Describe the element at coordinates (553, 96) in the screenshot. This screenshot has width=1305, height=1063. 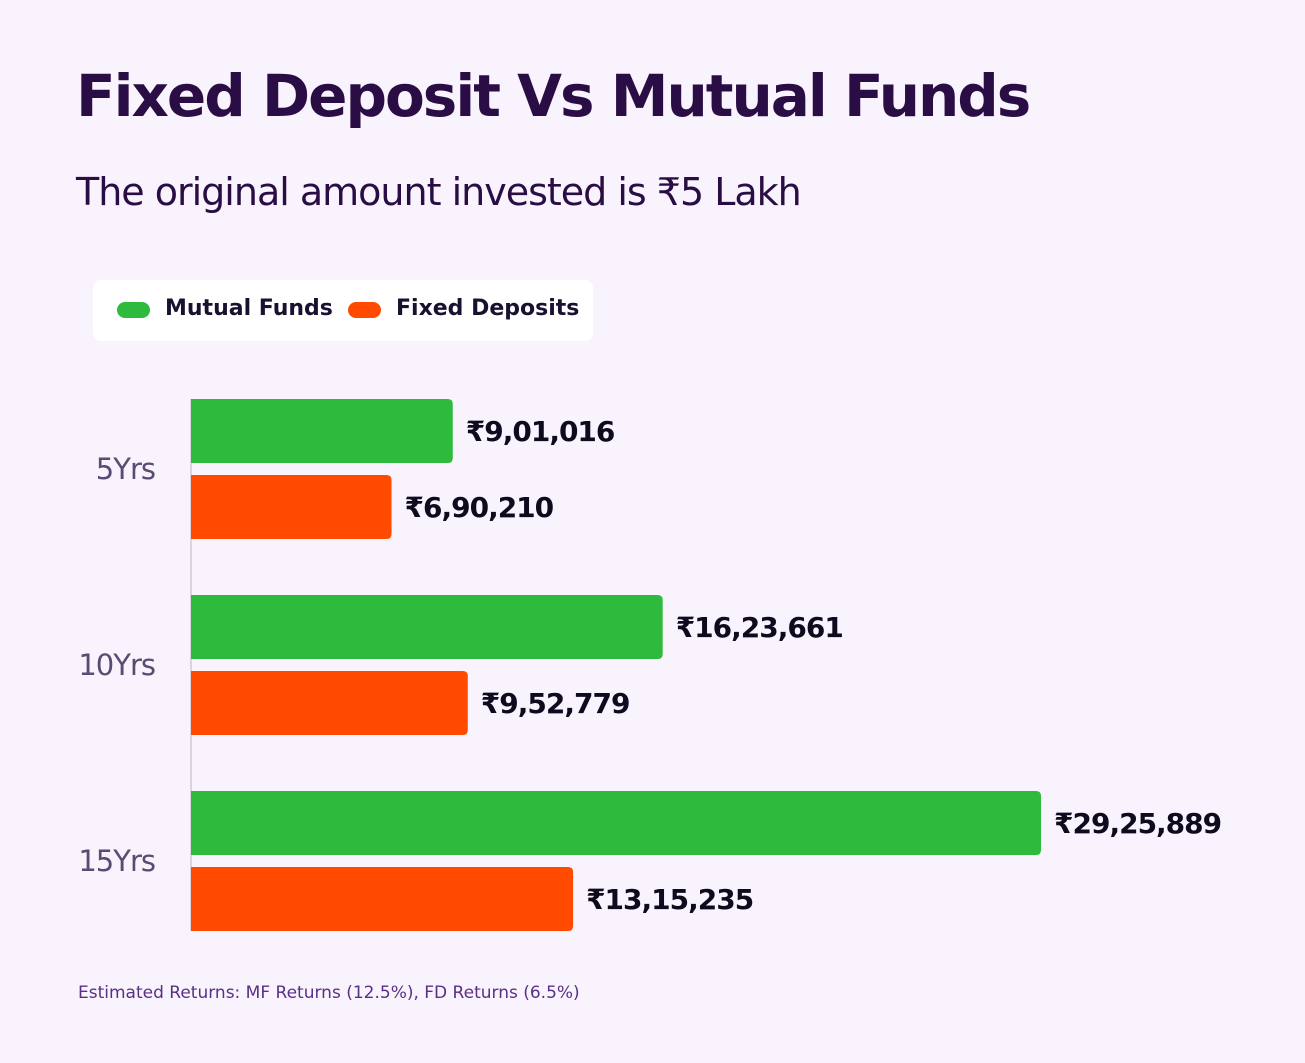
I see `chart-title: Fixed Deposit Vs Mutual Funds` at that location.